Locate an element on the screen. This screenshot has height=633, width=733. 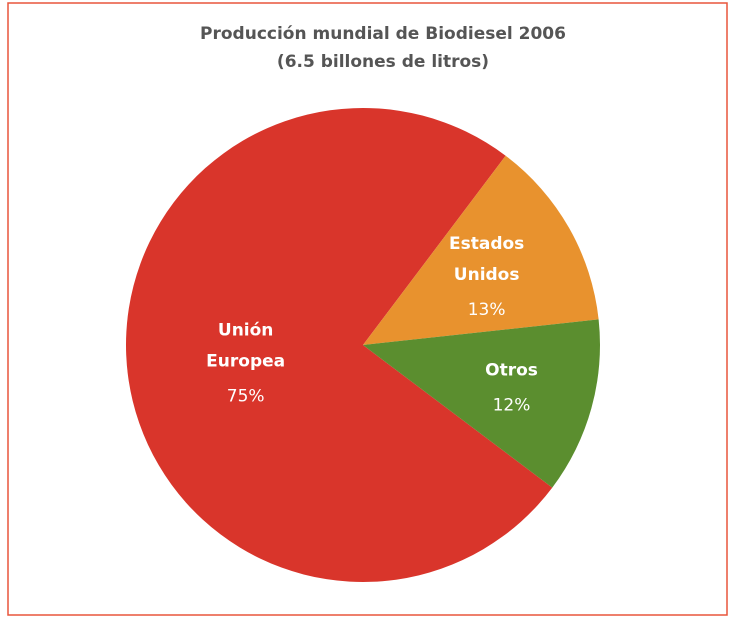
value-label: 13% is located at coordinates (487, 310).